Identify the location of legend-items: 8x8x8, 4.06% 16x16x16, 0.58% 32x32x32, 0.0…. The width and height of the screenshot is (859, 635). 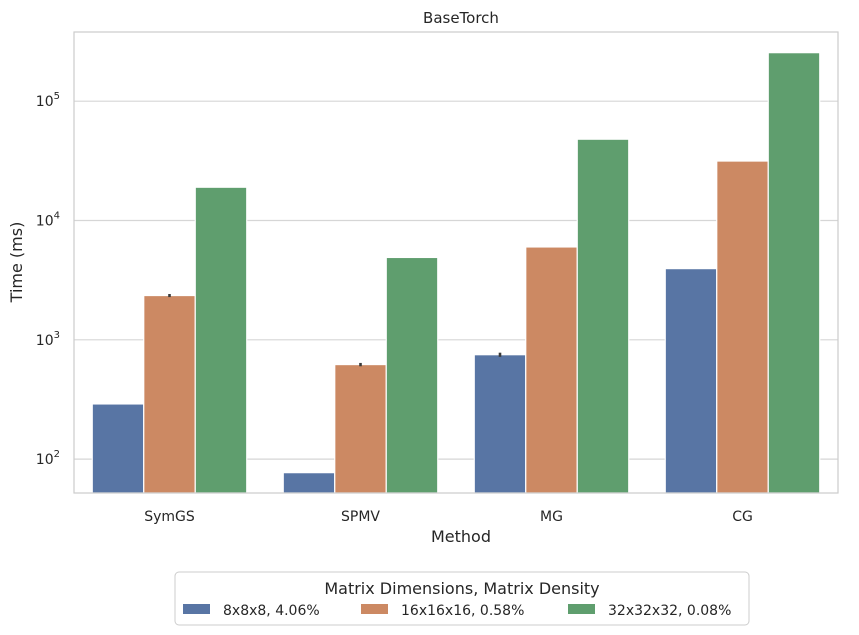
(457, 611).